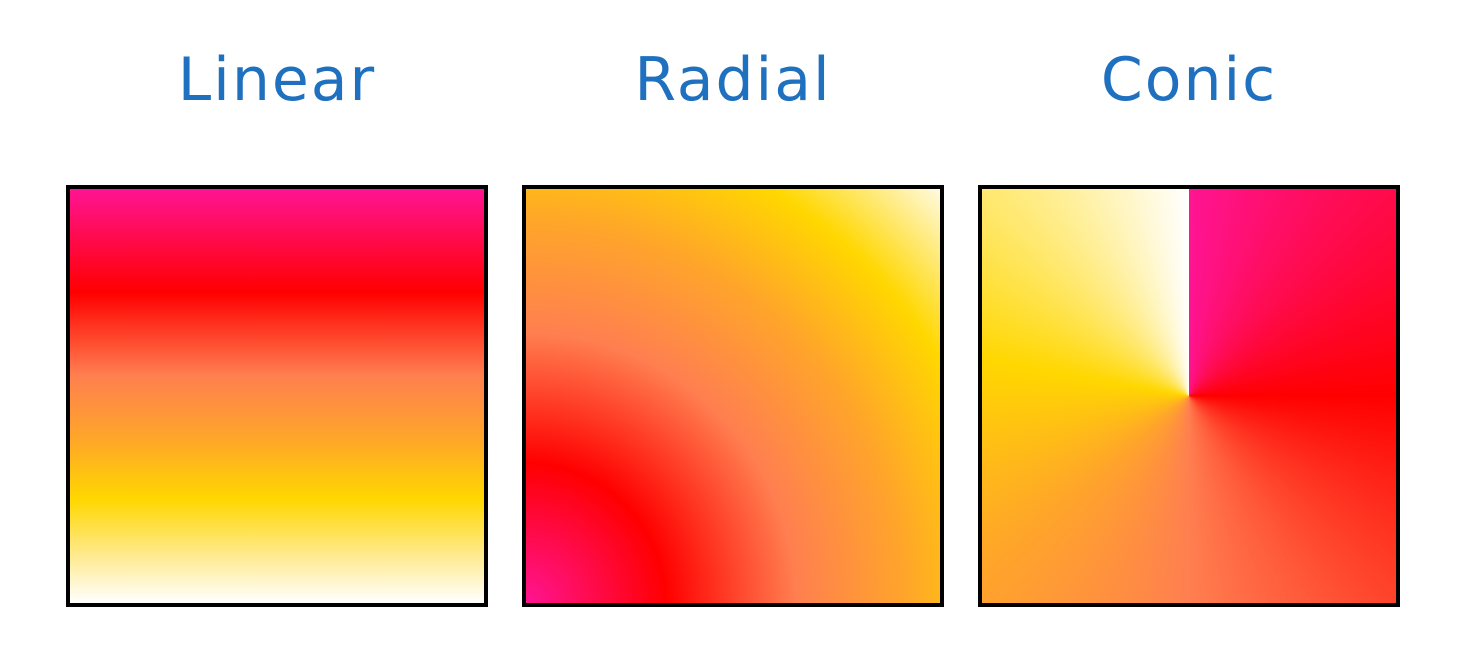  Describe the element at coordinates (1189, 80) in the screenshot. I see `conic-label: Conic` at that location.